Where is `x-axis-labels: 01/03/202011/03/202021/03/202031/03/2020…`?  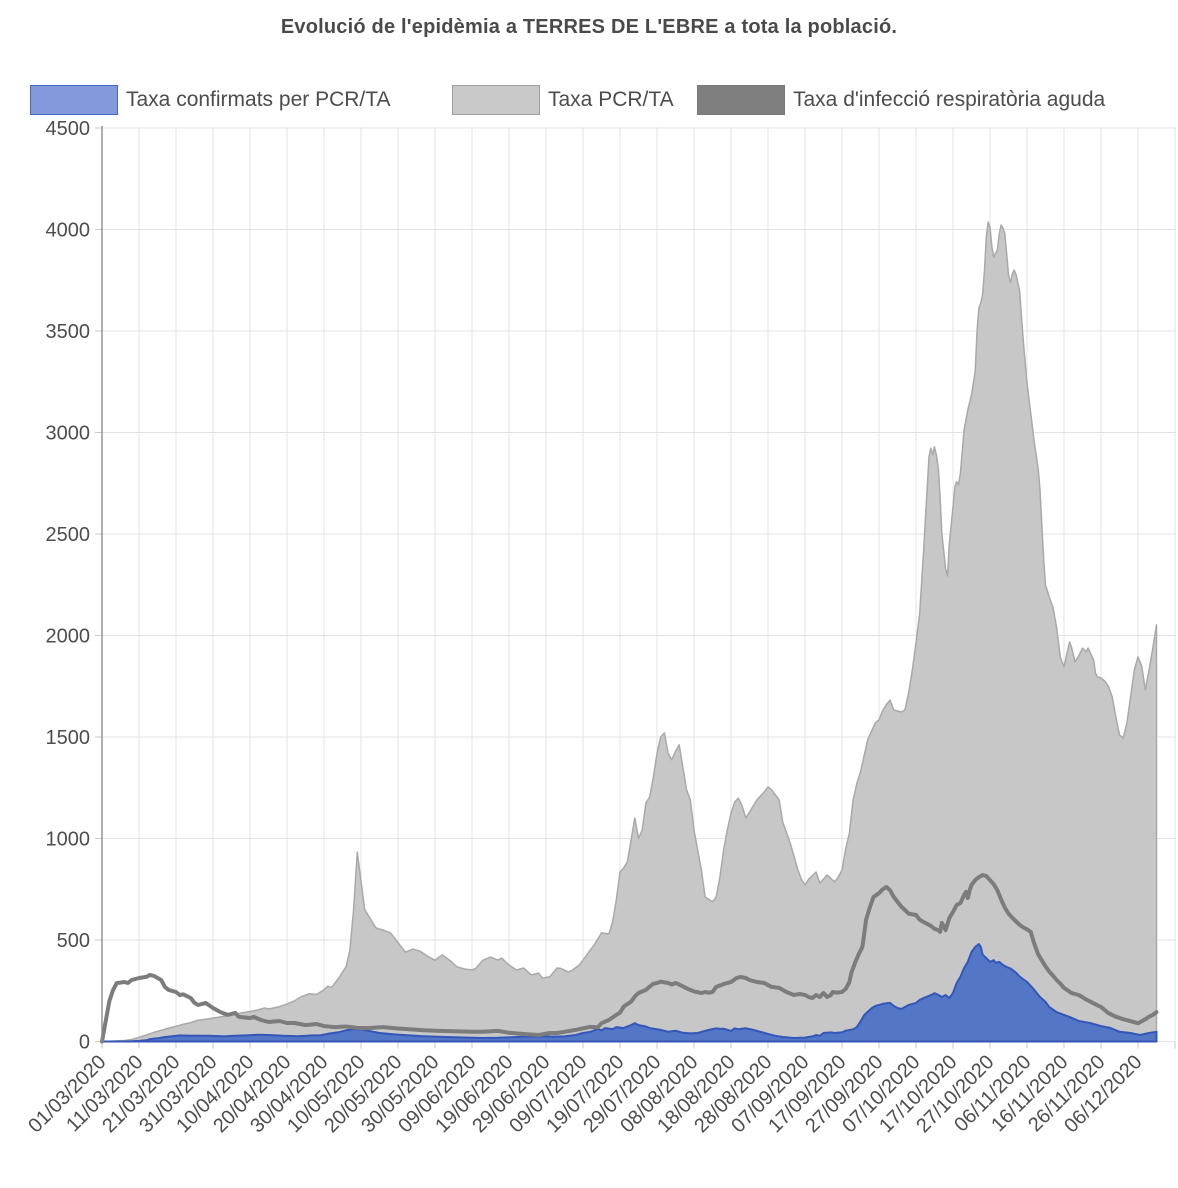
x-axis-labels: 01/03/202011/03/202021/03/202031/03/2020… is located at coordinates (585, 1094).